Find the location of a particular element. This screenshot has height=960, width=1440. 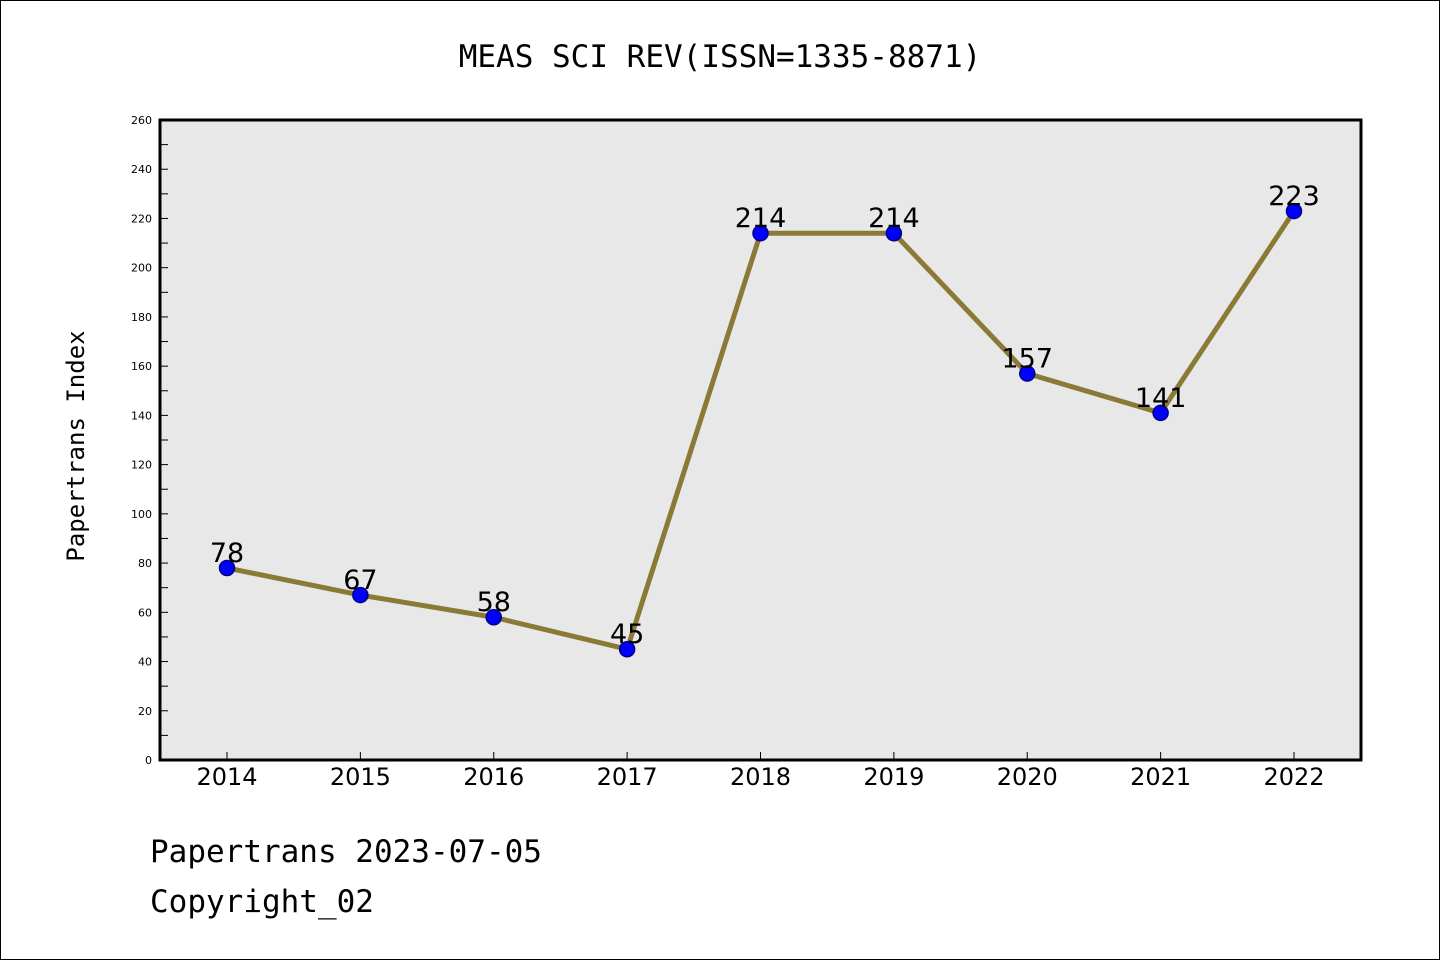

y-tick-label: 140 is located at coordinates (141, 415).